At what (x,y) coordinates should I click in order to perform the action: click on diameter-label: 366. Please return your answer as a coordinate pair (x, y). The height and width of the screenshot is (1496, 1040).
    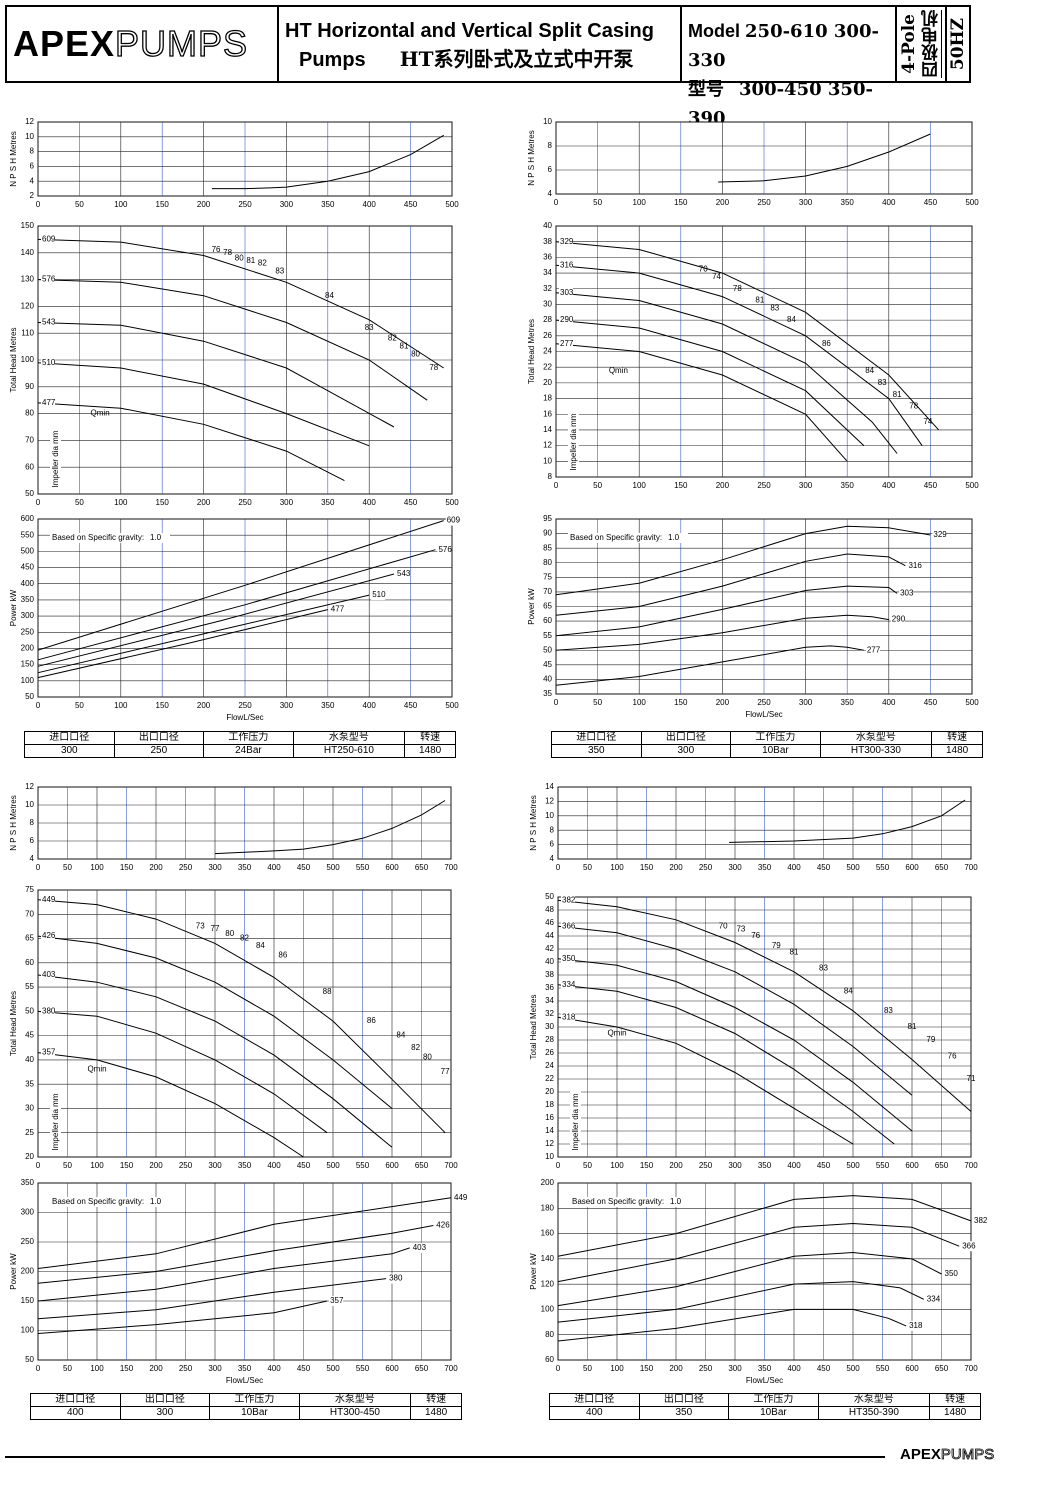
    Looking at the image, I should click on (969, 1245).